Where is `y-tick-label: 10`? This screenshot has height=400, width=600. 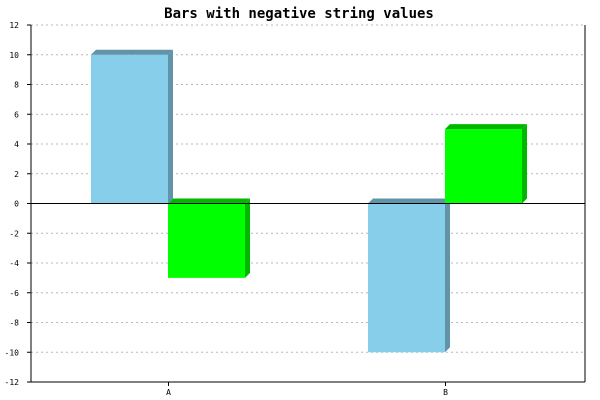 y-tick-label: 10 is located at coordinates (14, 55).